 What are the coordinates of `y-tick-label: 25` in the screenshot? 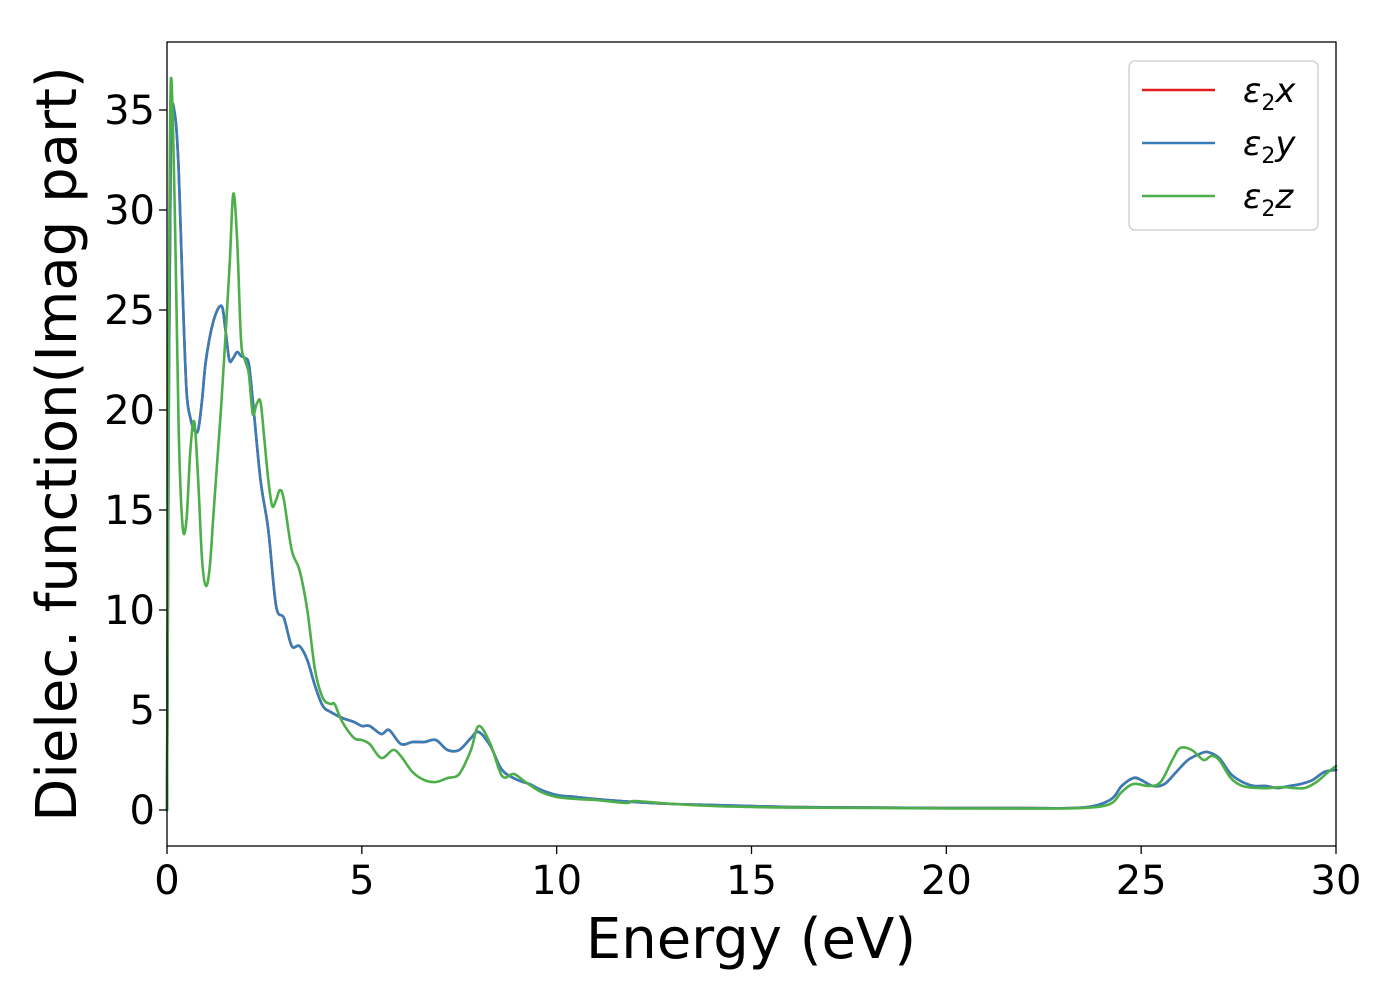 It's located at (129, 311).